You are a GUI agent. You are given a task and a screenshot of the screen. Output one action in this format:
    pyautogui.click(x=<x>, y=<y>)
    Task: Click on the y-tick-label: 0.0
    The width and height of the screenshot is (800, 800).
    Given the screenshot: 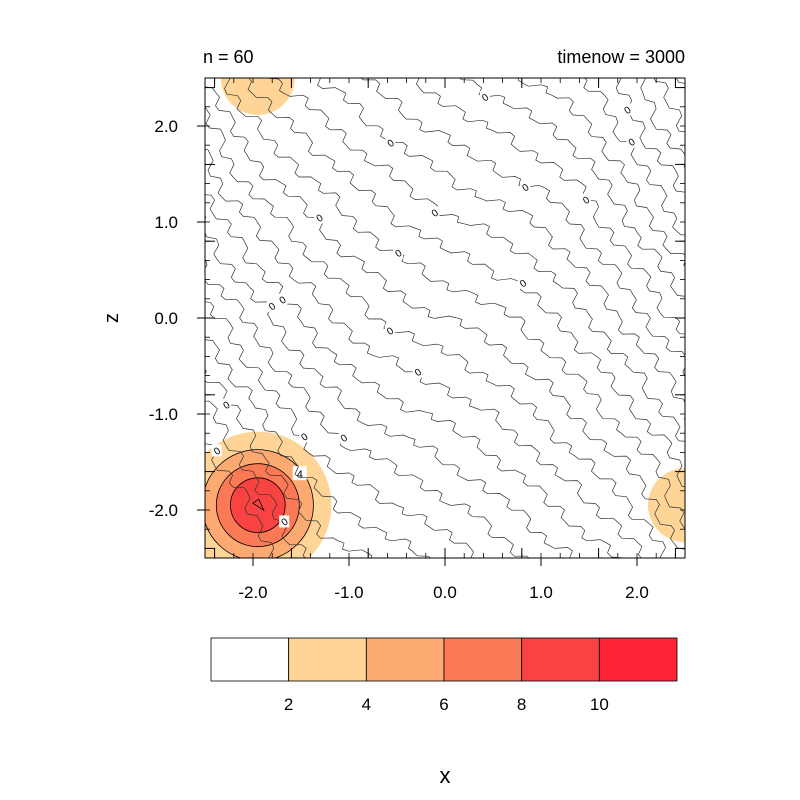 What is the action you would take?
    pyautogui.click(x=166, y=318)
    